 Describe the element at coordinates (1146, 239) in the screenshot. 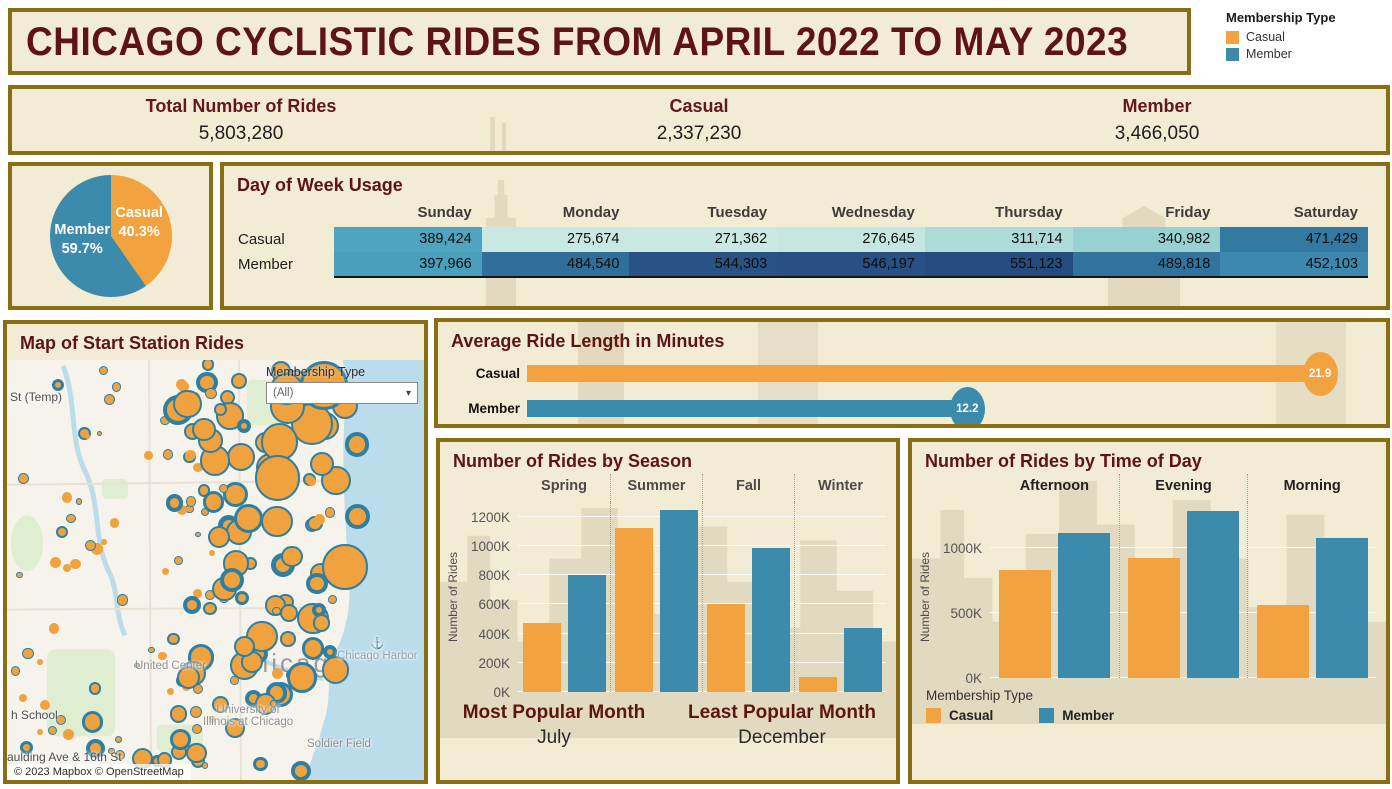

I see `cell-casual-friday: 340,982` at that location.